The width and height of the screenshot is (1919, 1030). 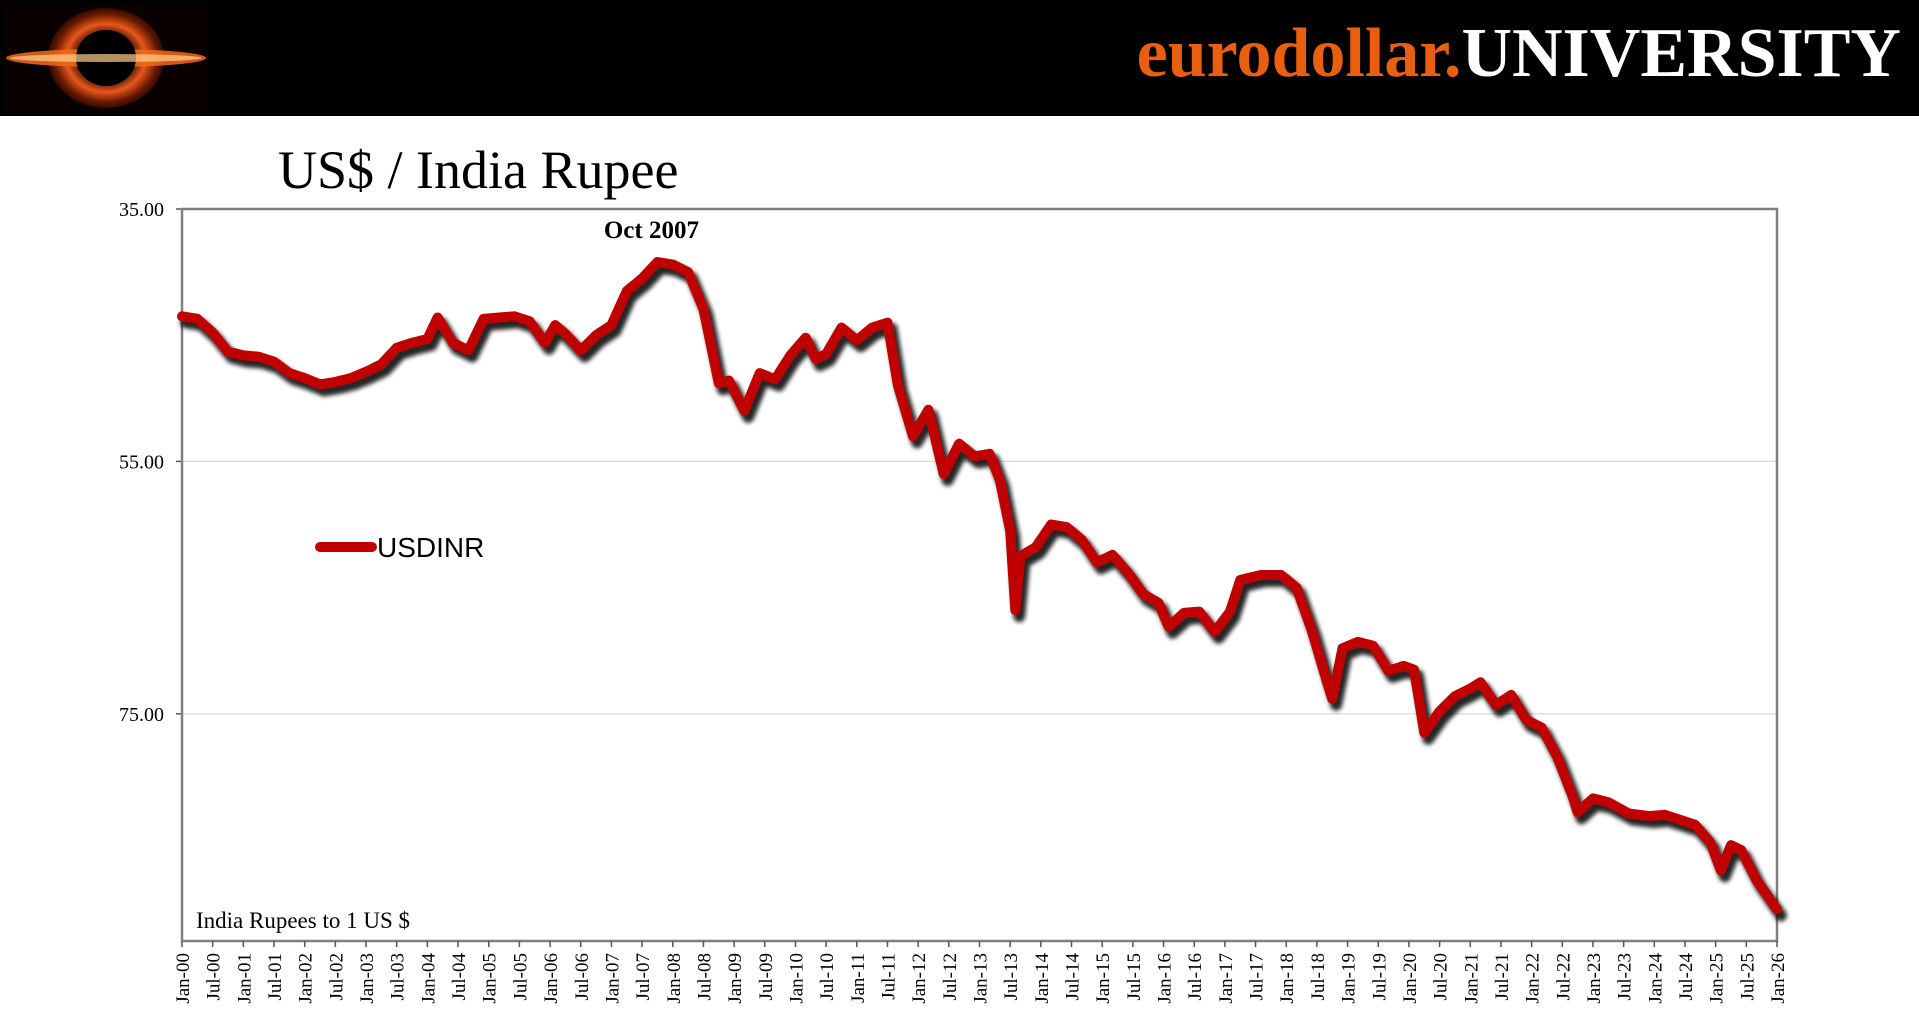 What do you see at coordinates (1655, 978) in the screenshot?
I see `x-tick-label: Jan-24` at bounding box center [1655, 978].